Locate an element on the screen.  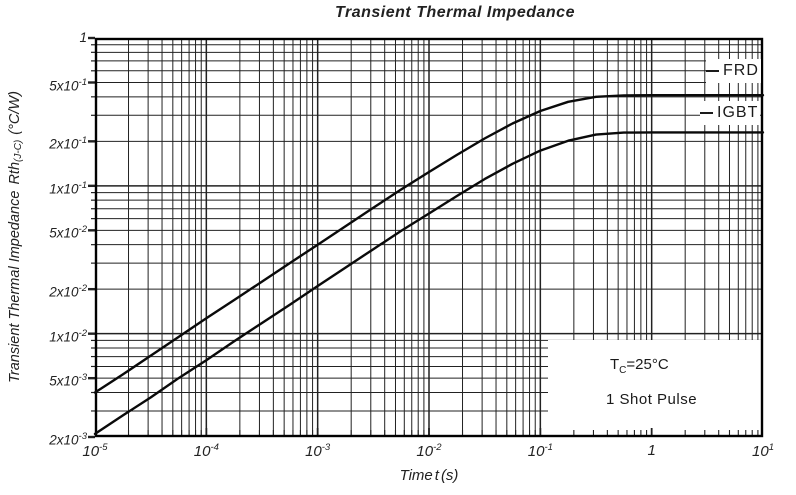
x-tick-label: 10⁻⁵ is located at coordinates (95, 451).